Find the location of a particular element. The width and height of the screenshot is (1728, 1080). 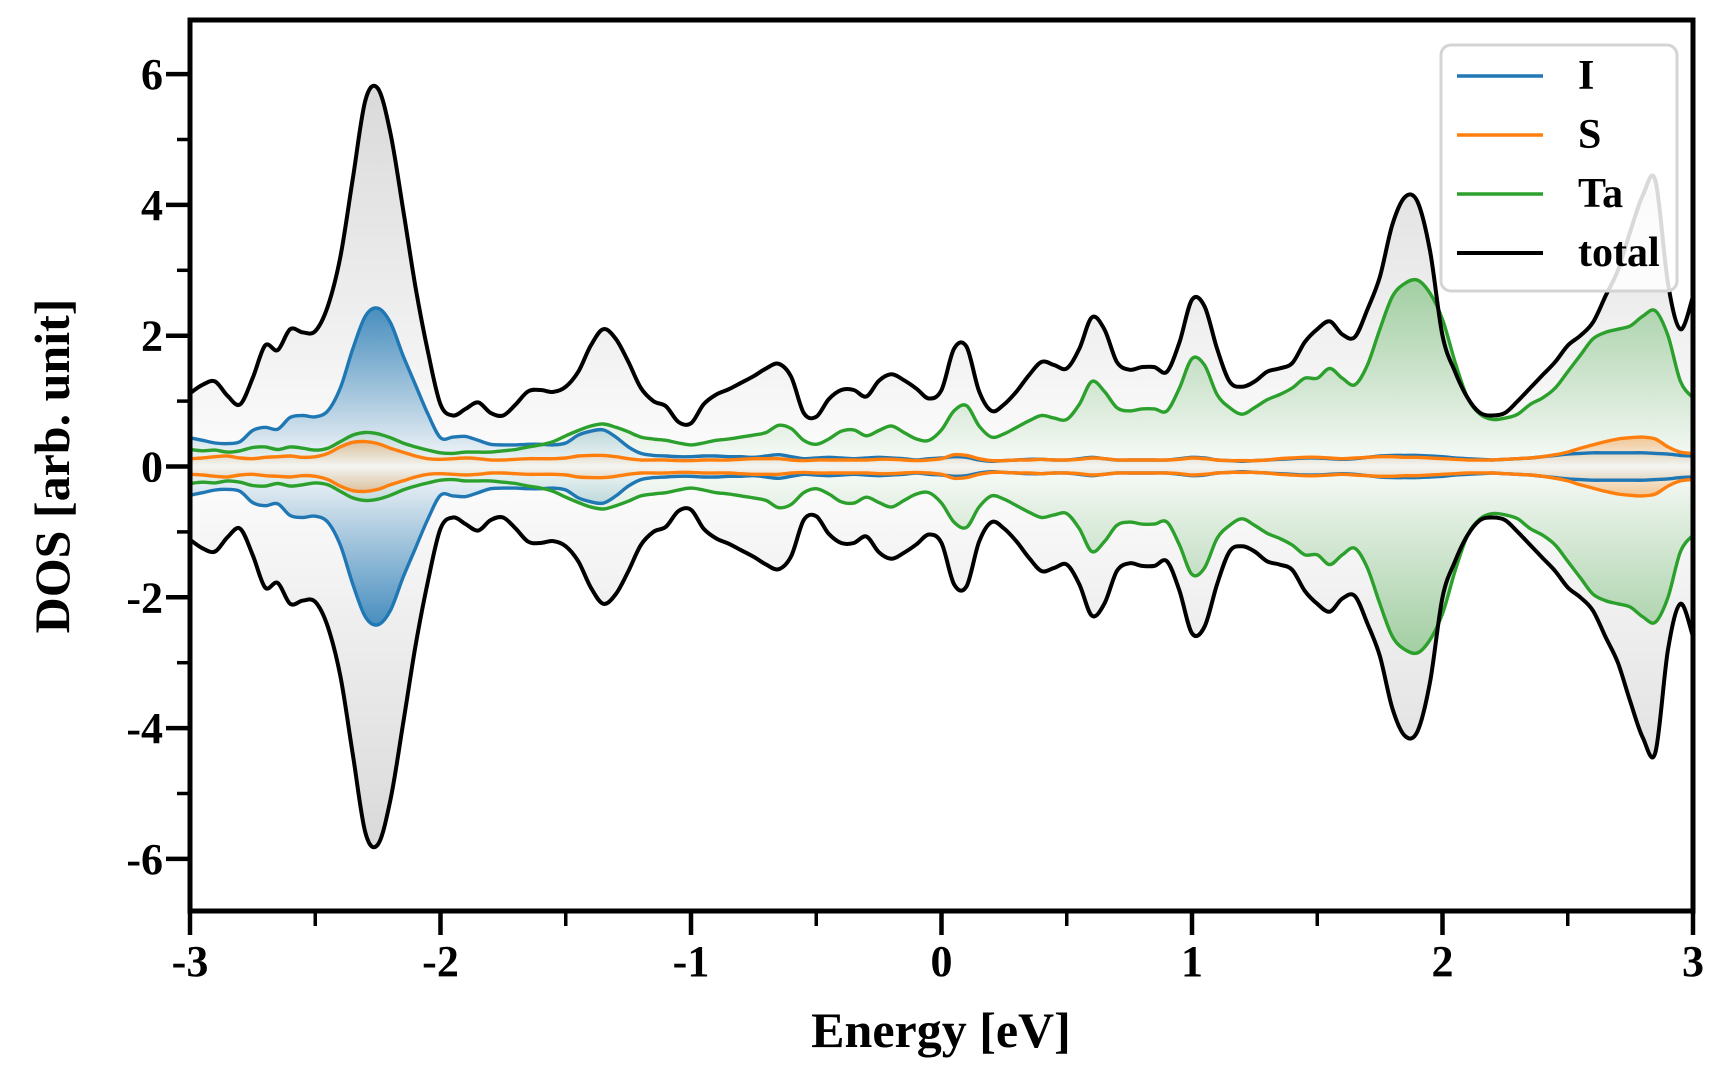

legend-item-ta: Ta is located at coordinates (1540, 194).